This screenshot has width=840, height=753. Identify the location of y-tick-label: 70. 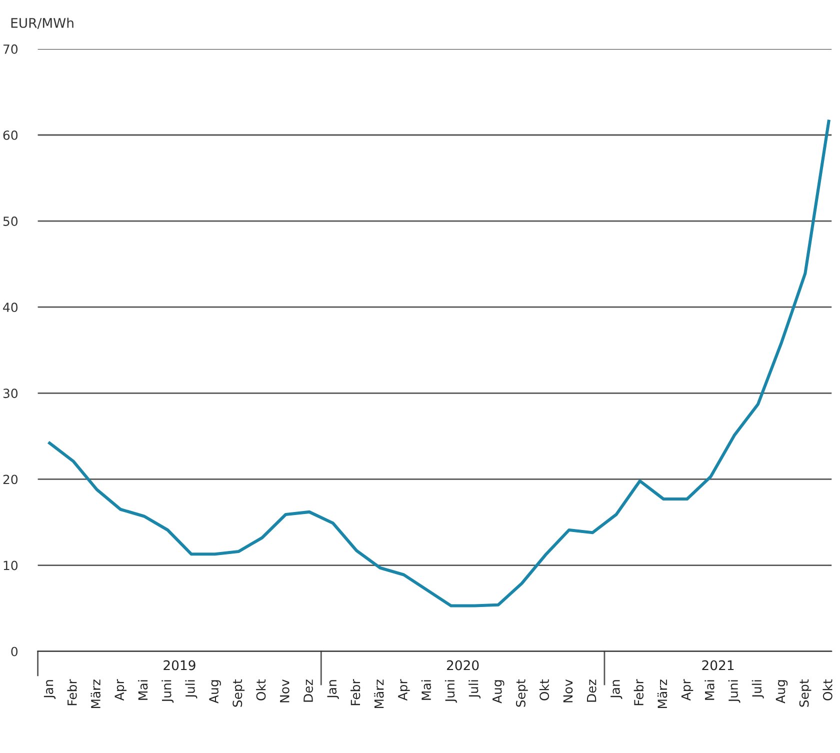
(10, 49).